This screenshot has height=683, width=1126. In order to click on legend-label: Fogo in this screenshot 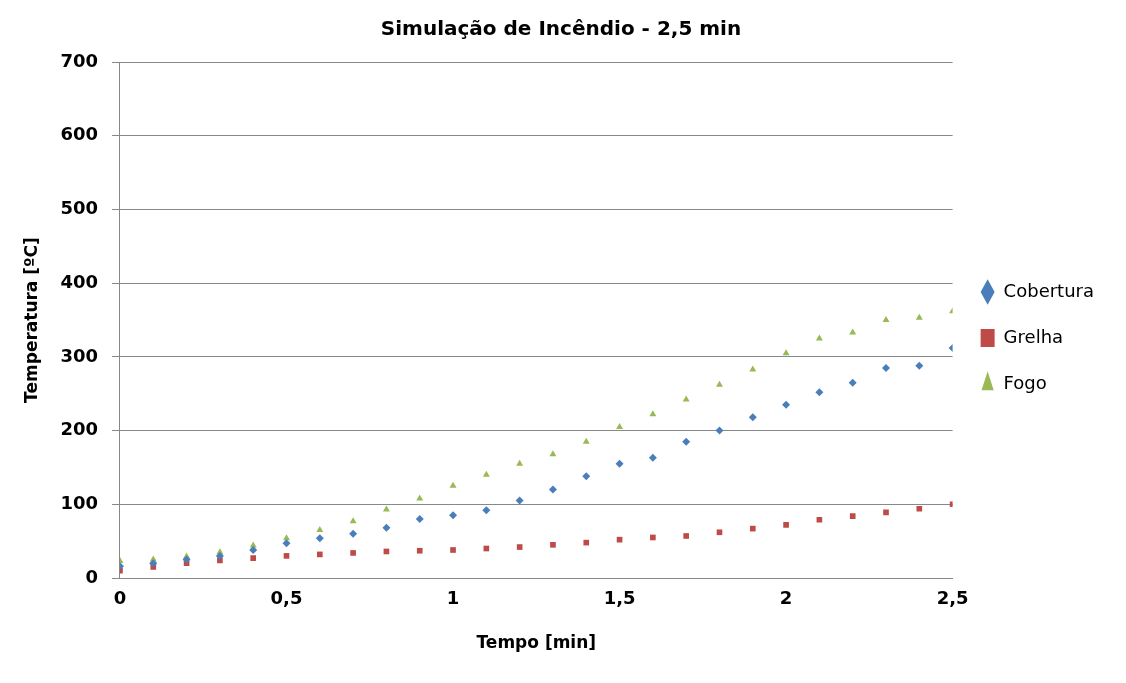, I will do `click(1025, 382)`.